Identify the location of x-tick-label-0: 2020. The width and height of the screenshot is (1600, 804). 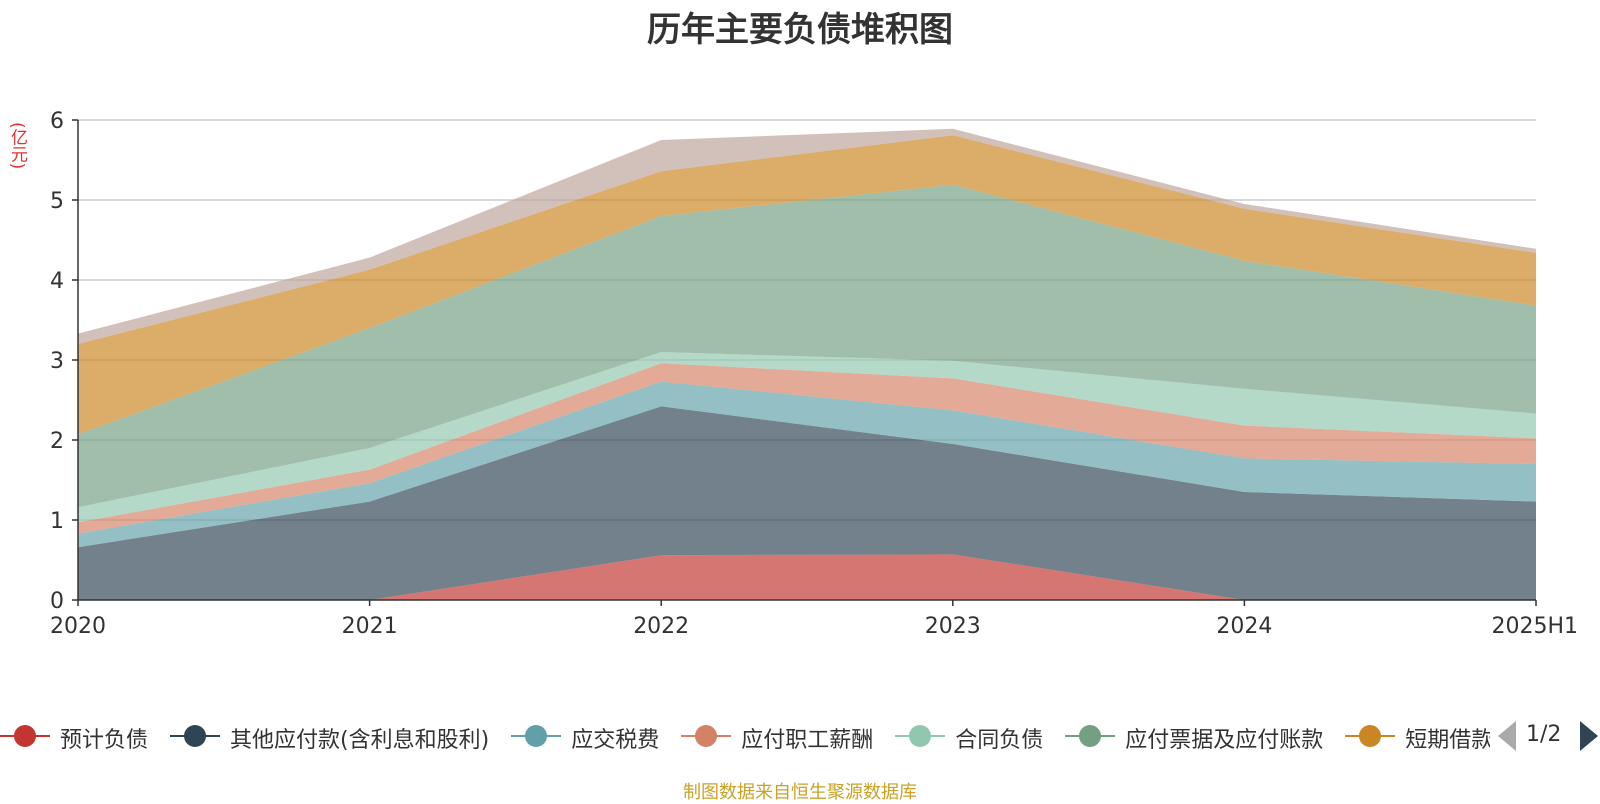
(78, 626).